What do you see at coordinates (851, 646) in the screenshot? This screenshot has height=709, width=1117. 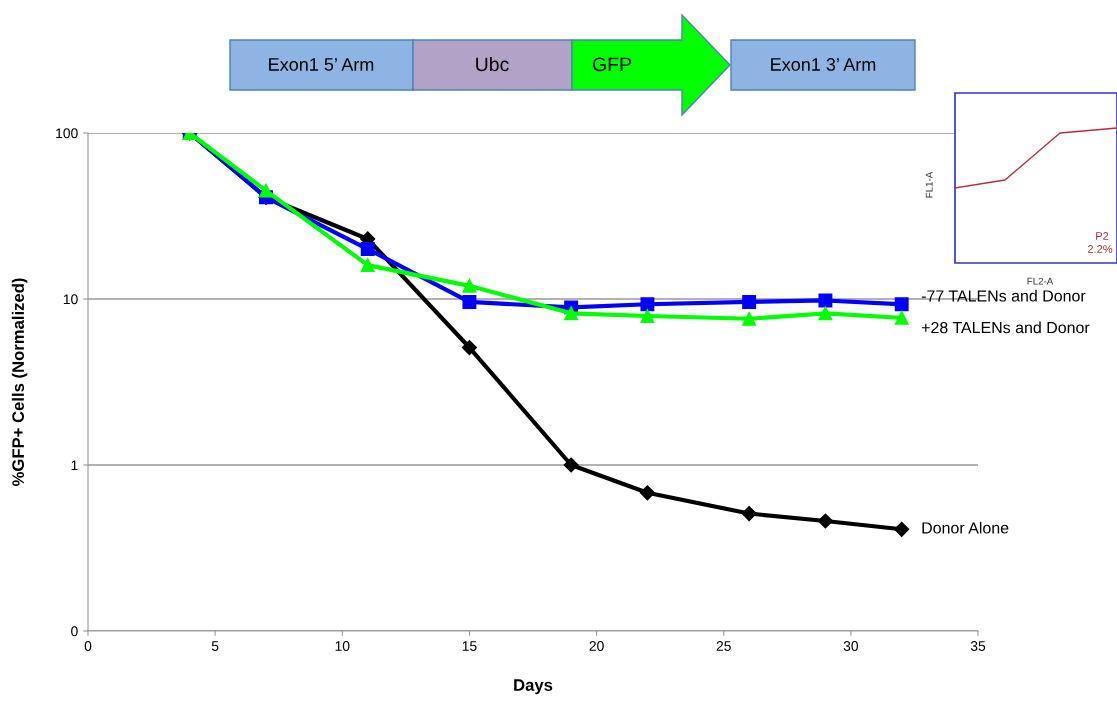 I see `x-tick-label: 30` at bounding box center [851, 646].